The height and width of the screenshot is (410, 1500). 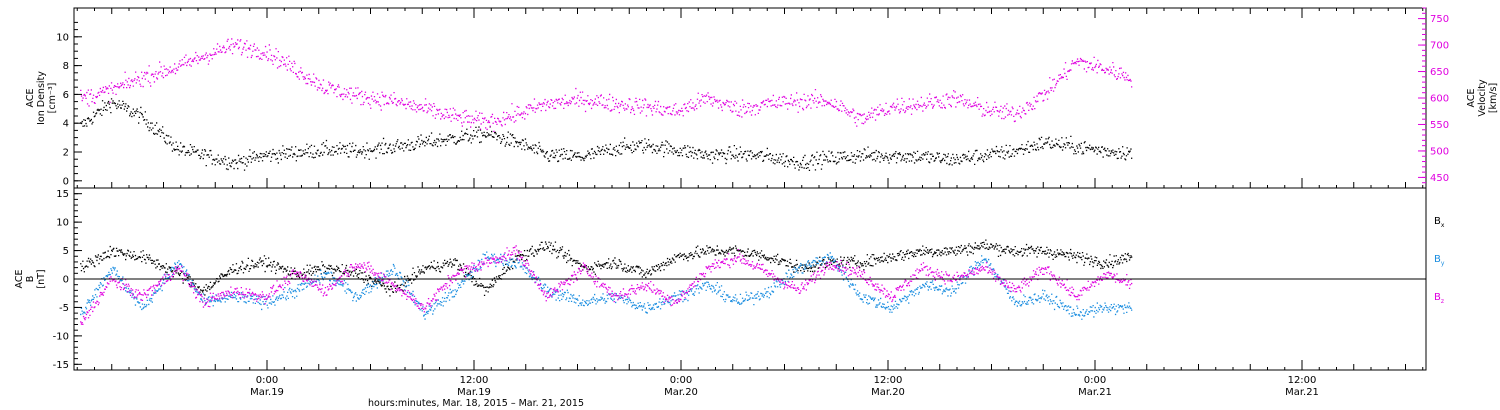 I want to click on legend-bx: Bx, so click(x=1439, y=222).